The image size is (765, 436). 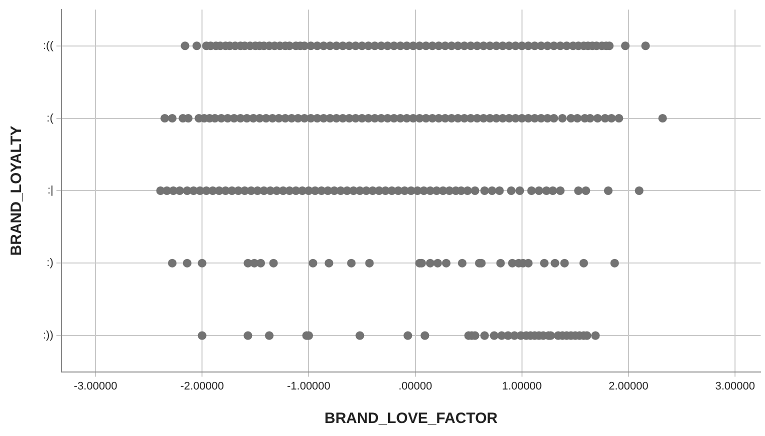 I want to click on y-tick-label: :((, so click(x=48, y=46).